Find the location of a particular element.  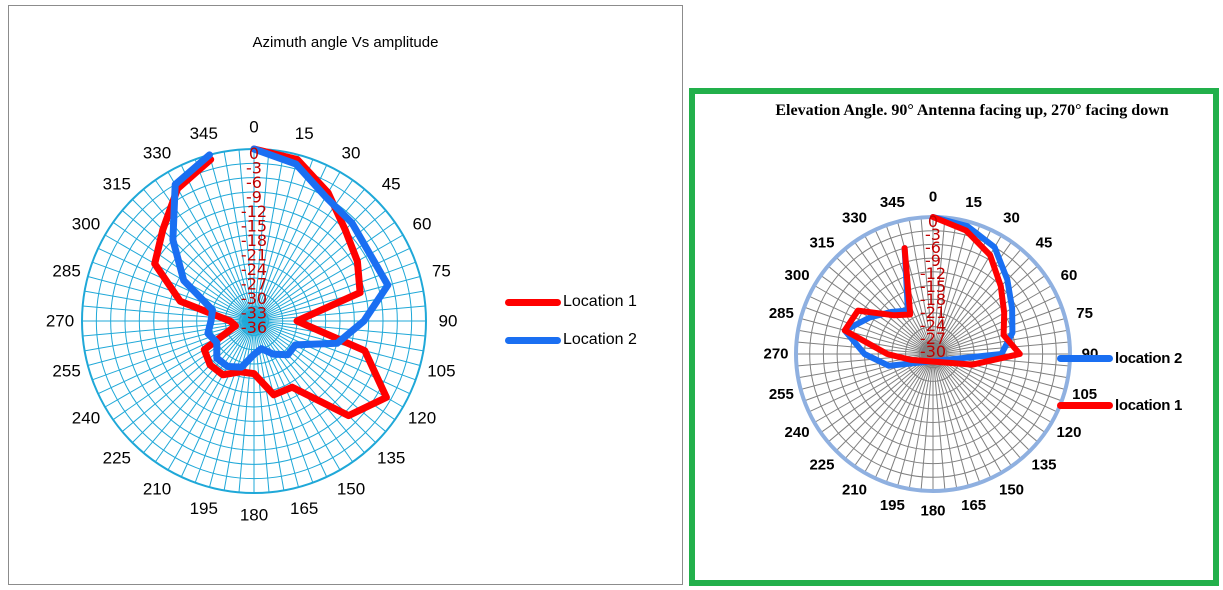

legend-item-location-1: Location 1 is located at coordinates (571, 302).